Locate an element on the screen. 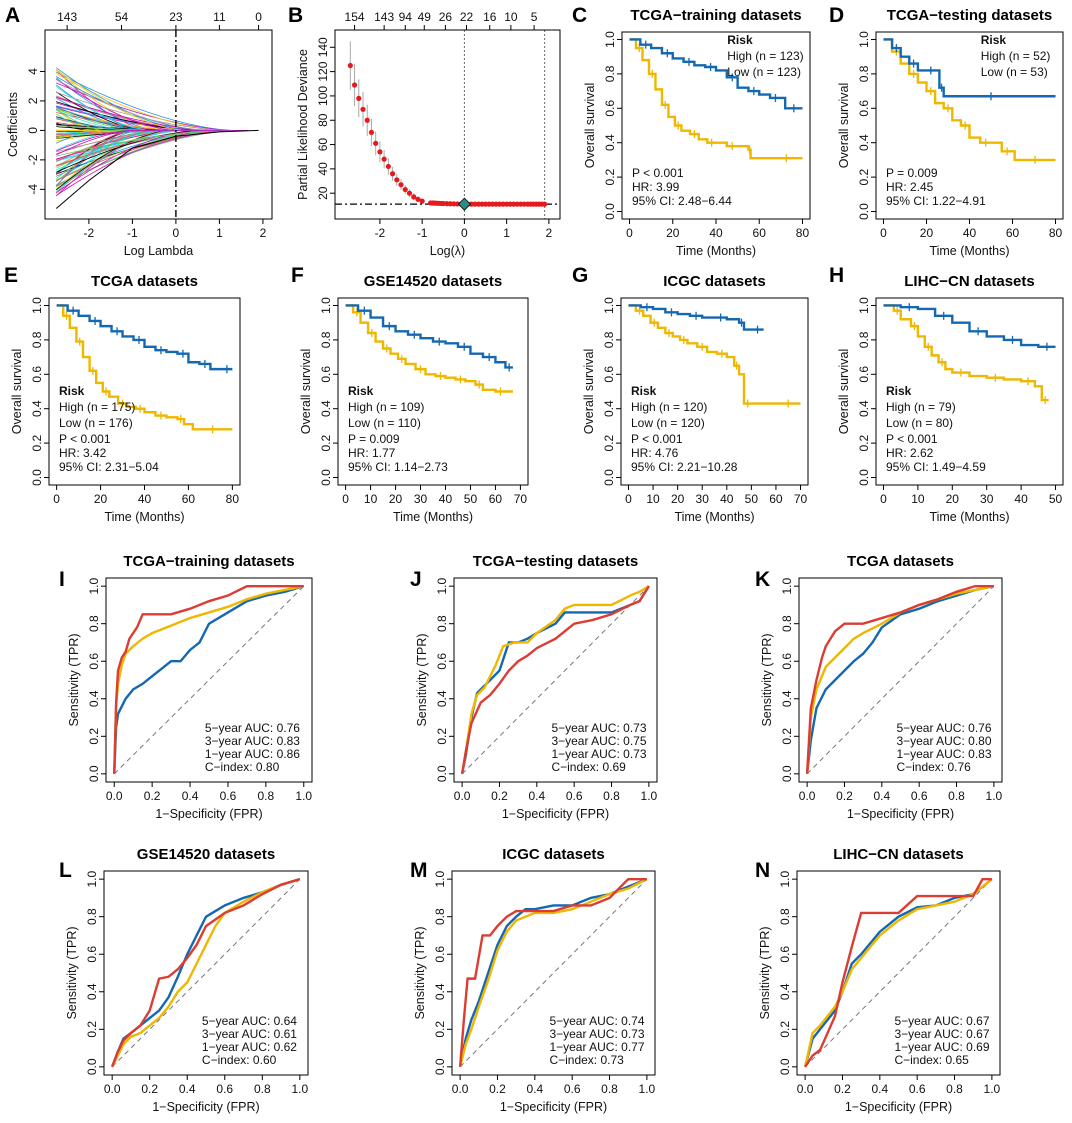 This screenshot has height=1123, width=1072. reference-diagonal is located at coordinates (553, 973).